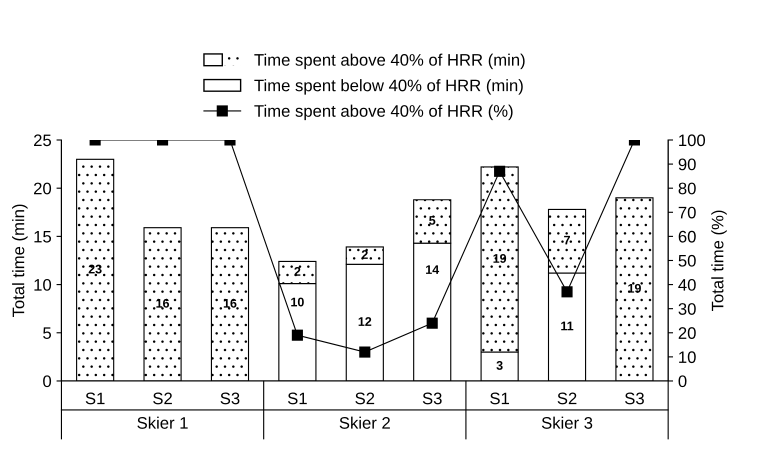 Image resolution: width=768 pixels, height=459 pixels. Describe the element at coordinates (162, 422) in the screenshot. I see `text: Skier 1` at that location.